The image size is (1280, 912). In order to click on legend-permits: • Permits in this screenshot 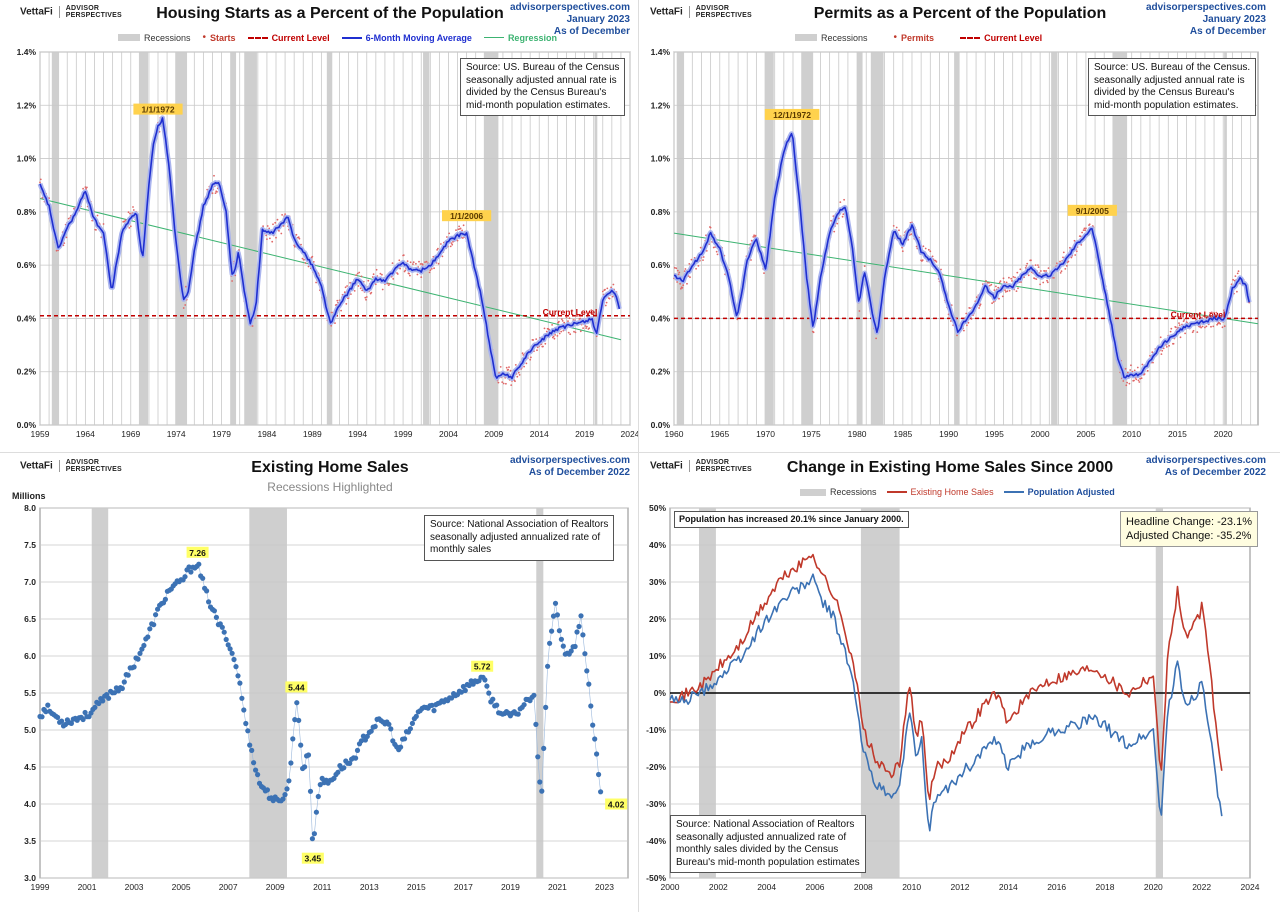, I will do `click(914, 37)`.